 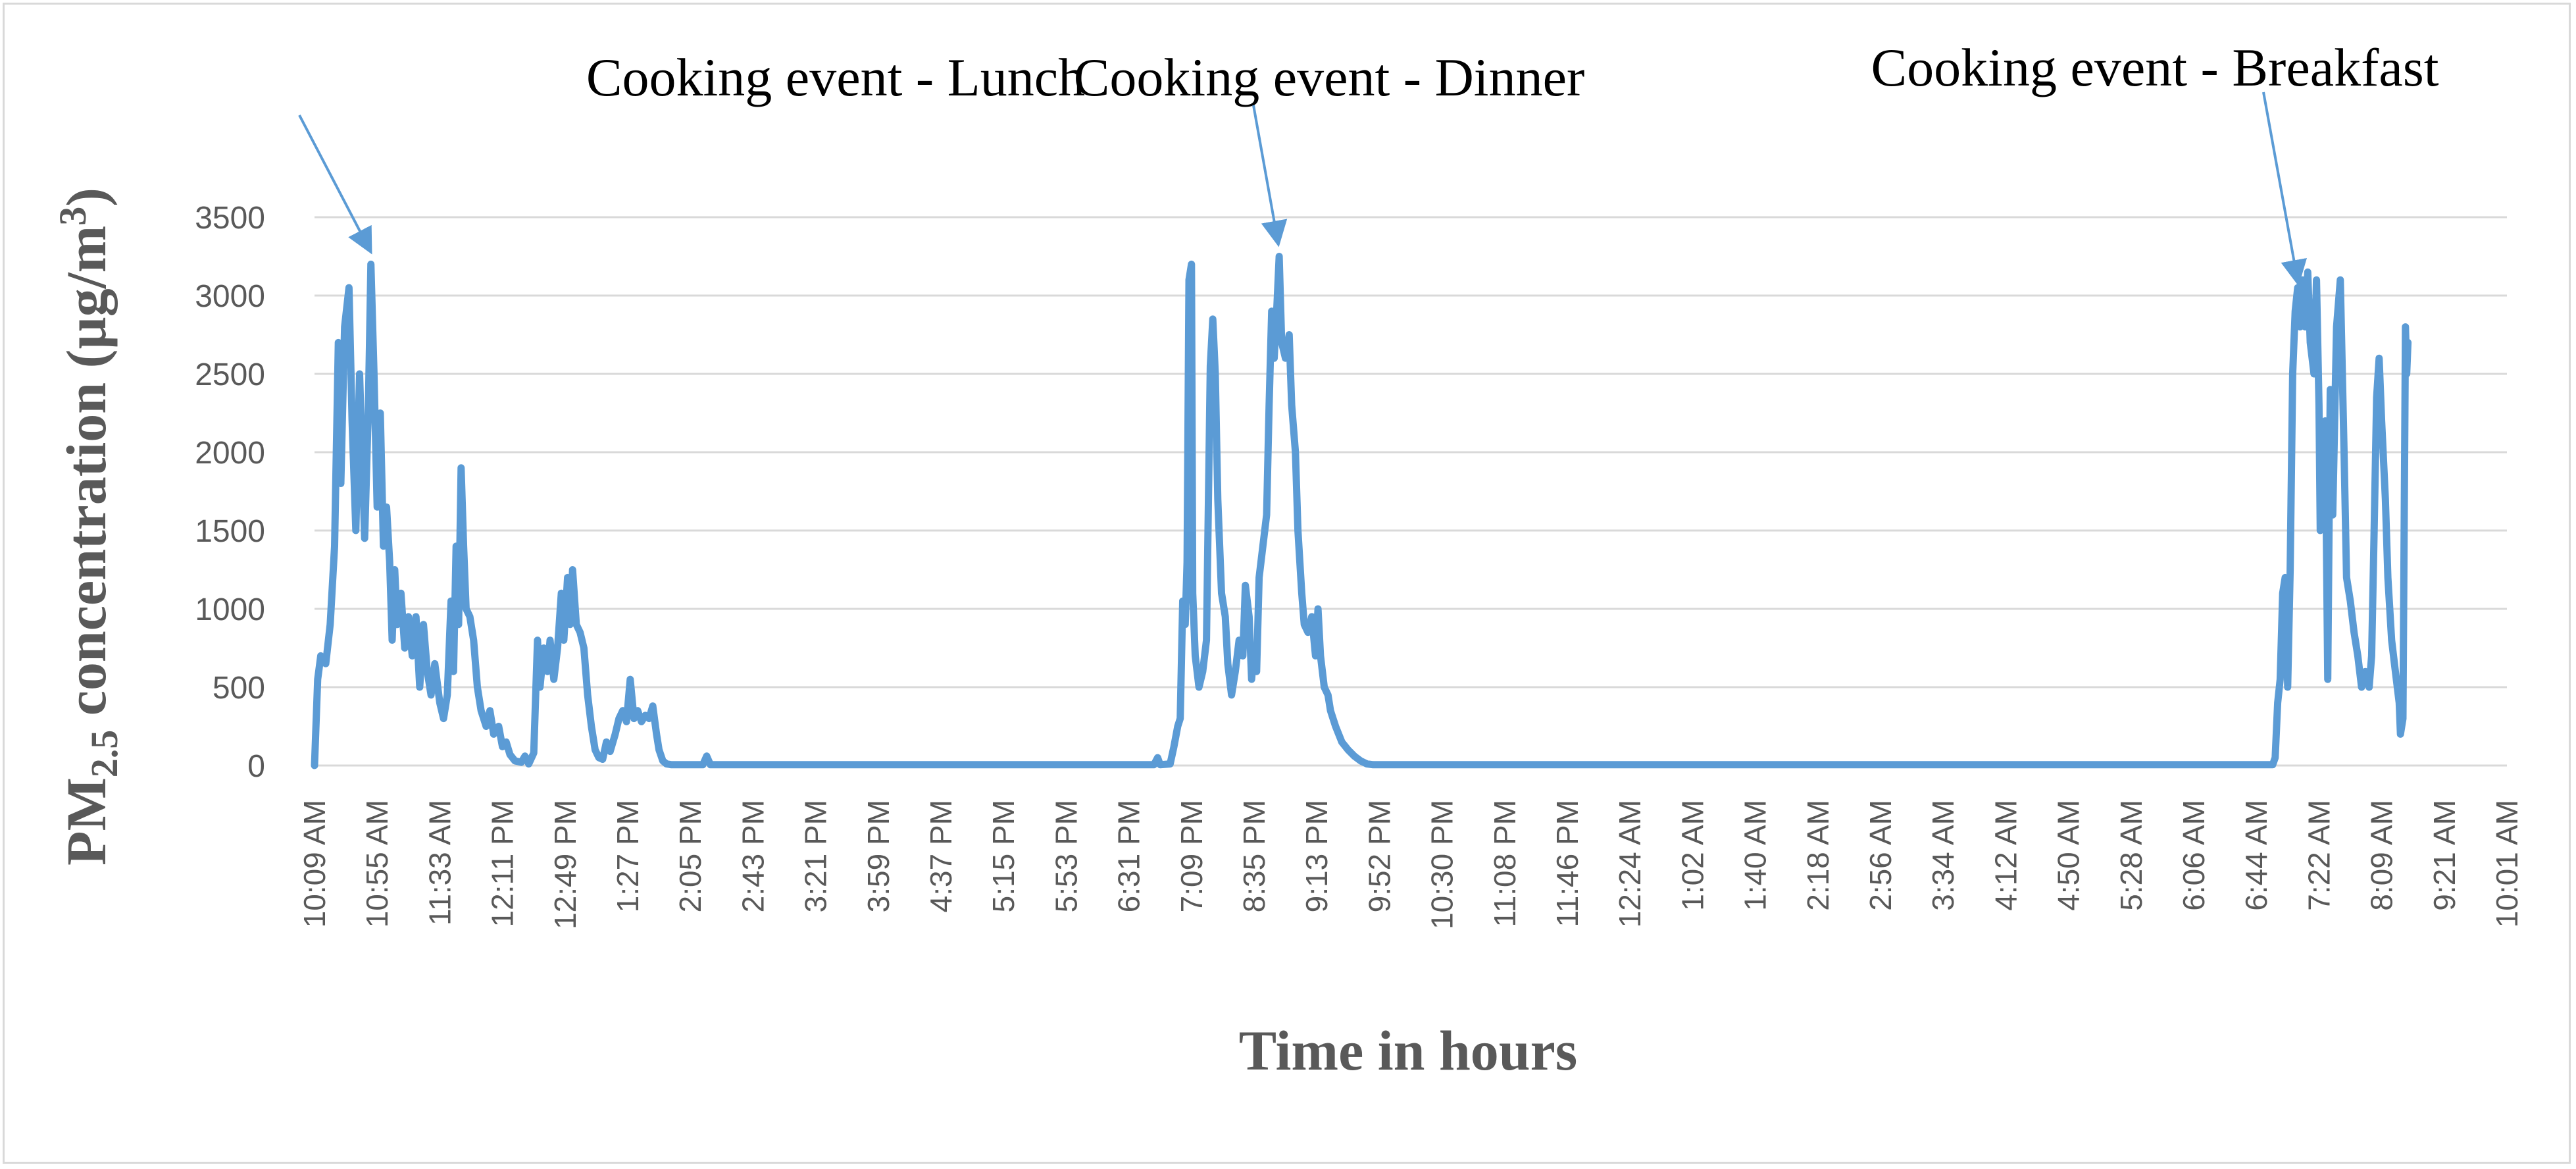 What do you see at coordinates (2154, 67) in the screenshot?
I see `annotation-label: Cooking event - Breakfast` at bounding box center [2154, 67].